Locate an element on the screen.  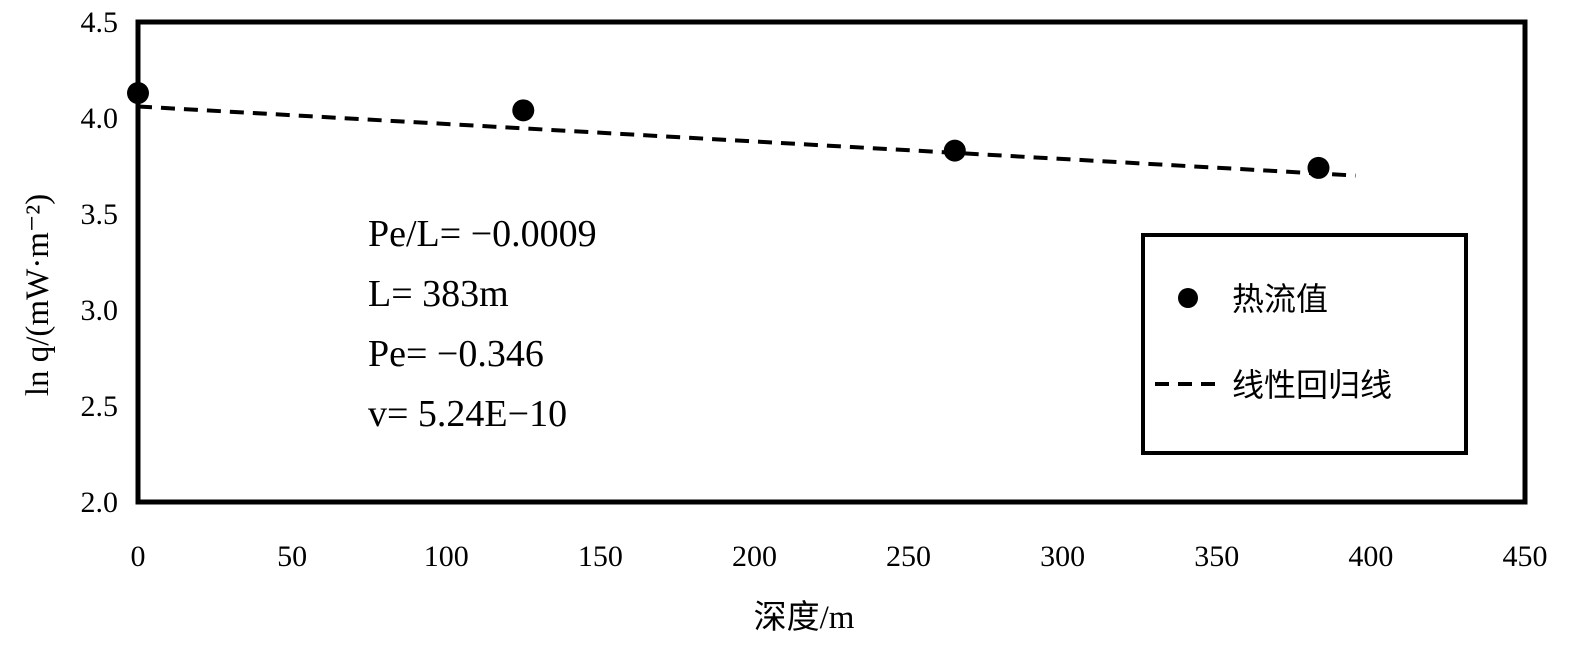
regression-line-series is located at coordinates (746, 141).